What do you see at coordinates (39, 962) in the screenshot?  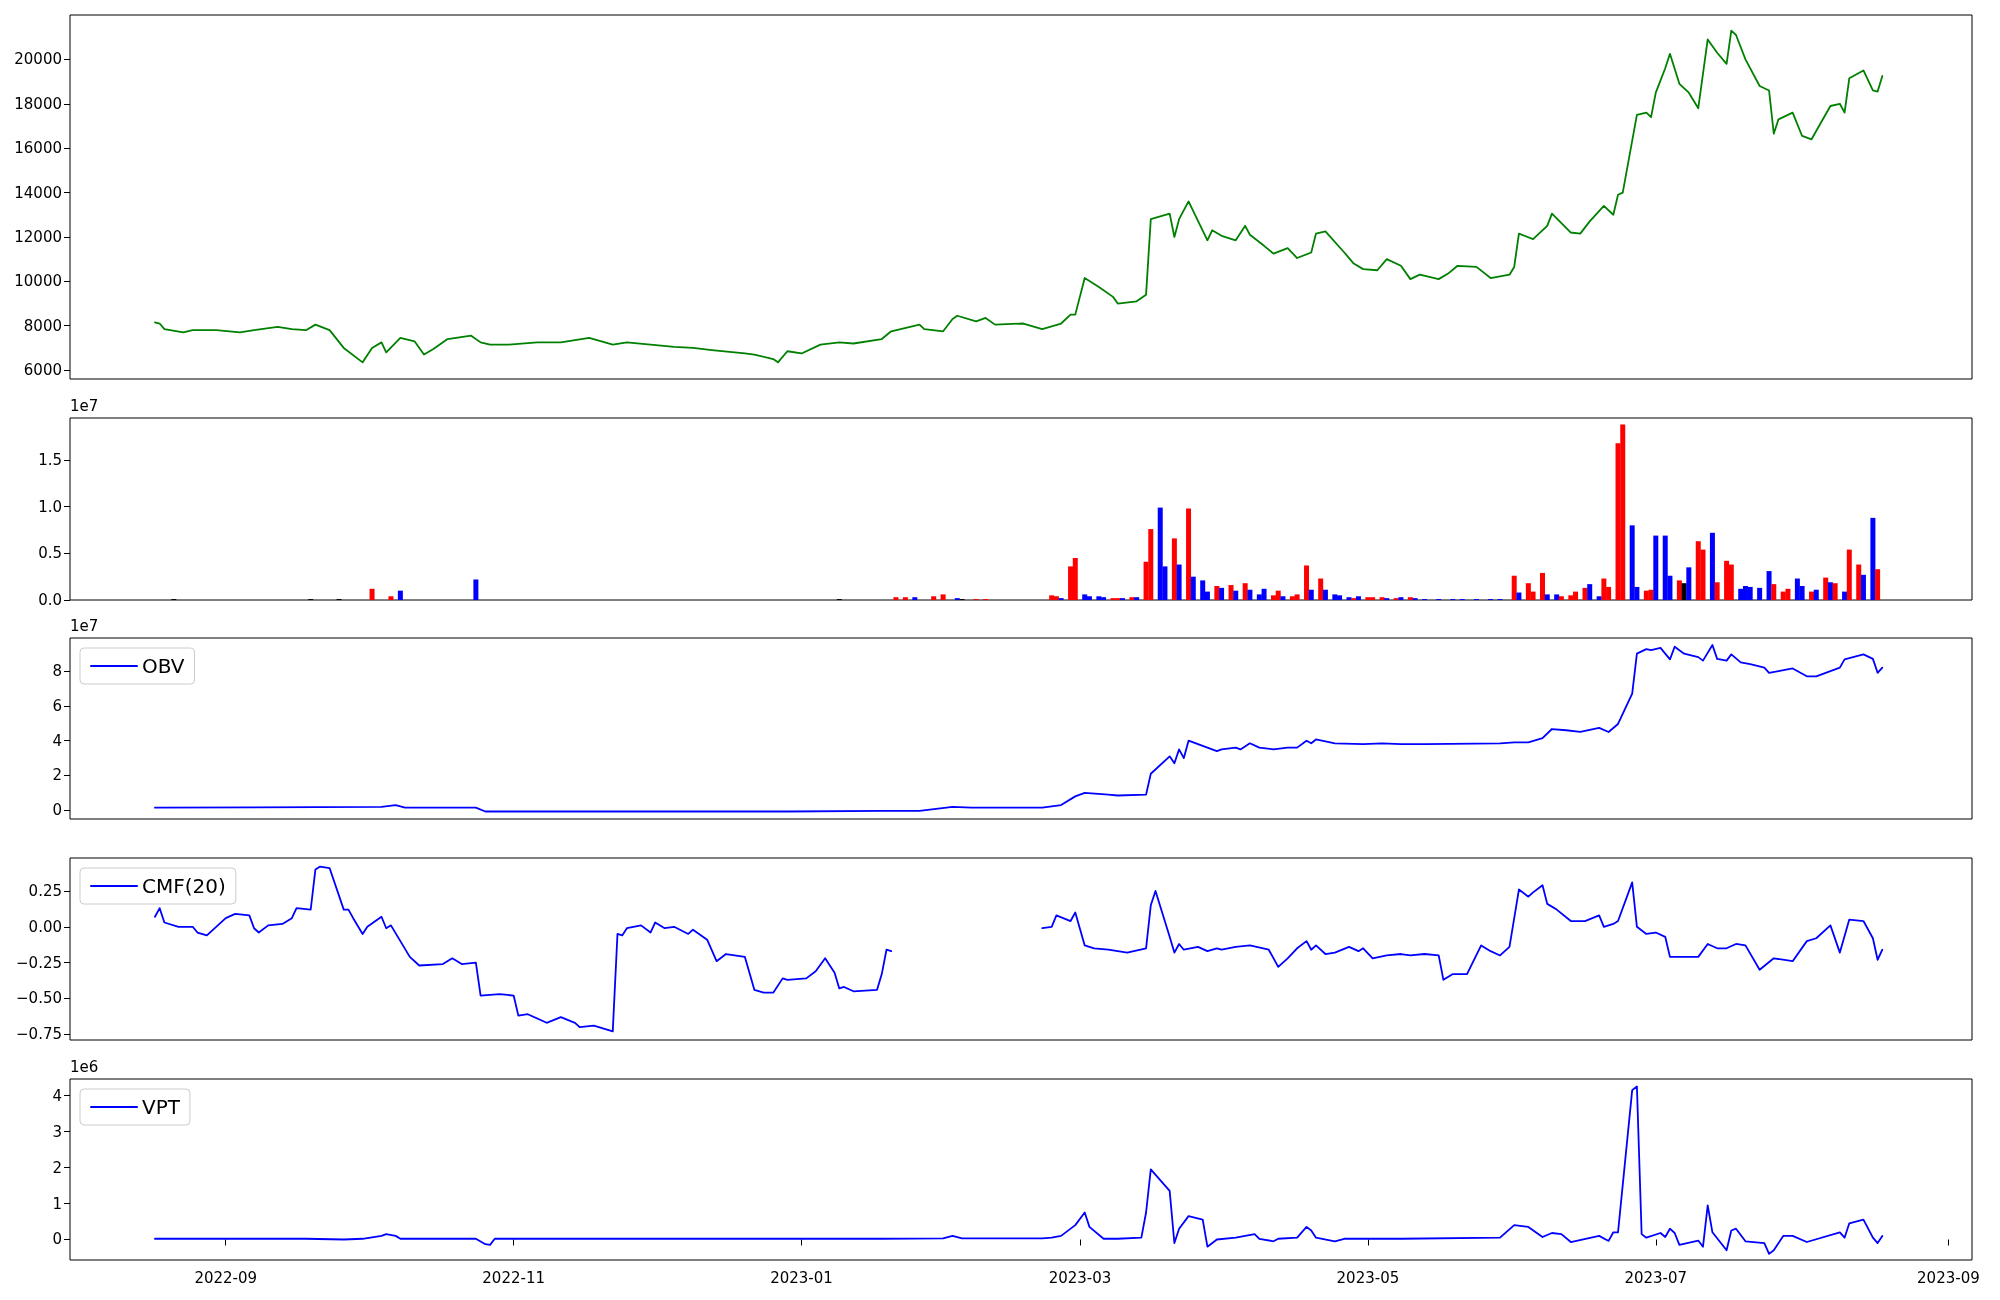 I see `y-tick-label: −0.25` at bounding box center [39, 962].